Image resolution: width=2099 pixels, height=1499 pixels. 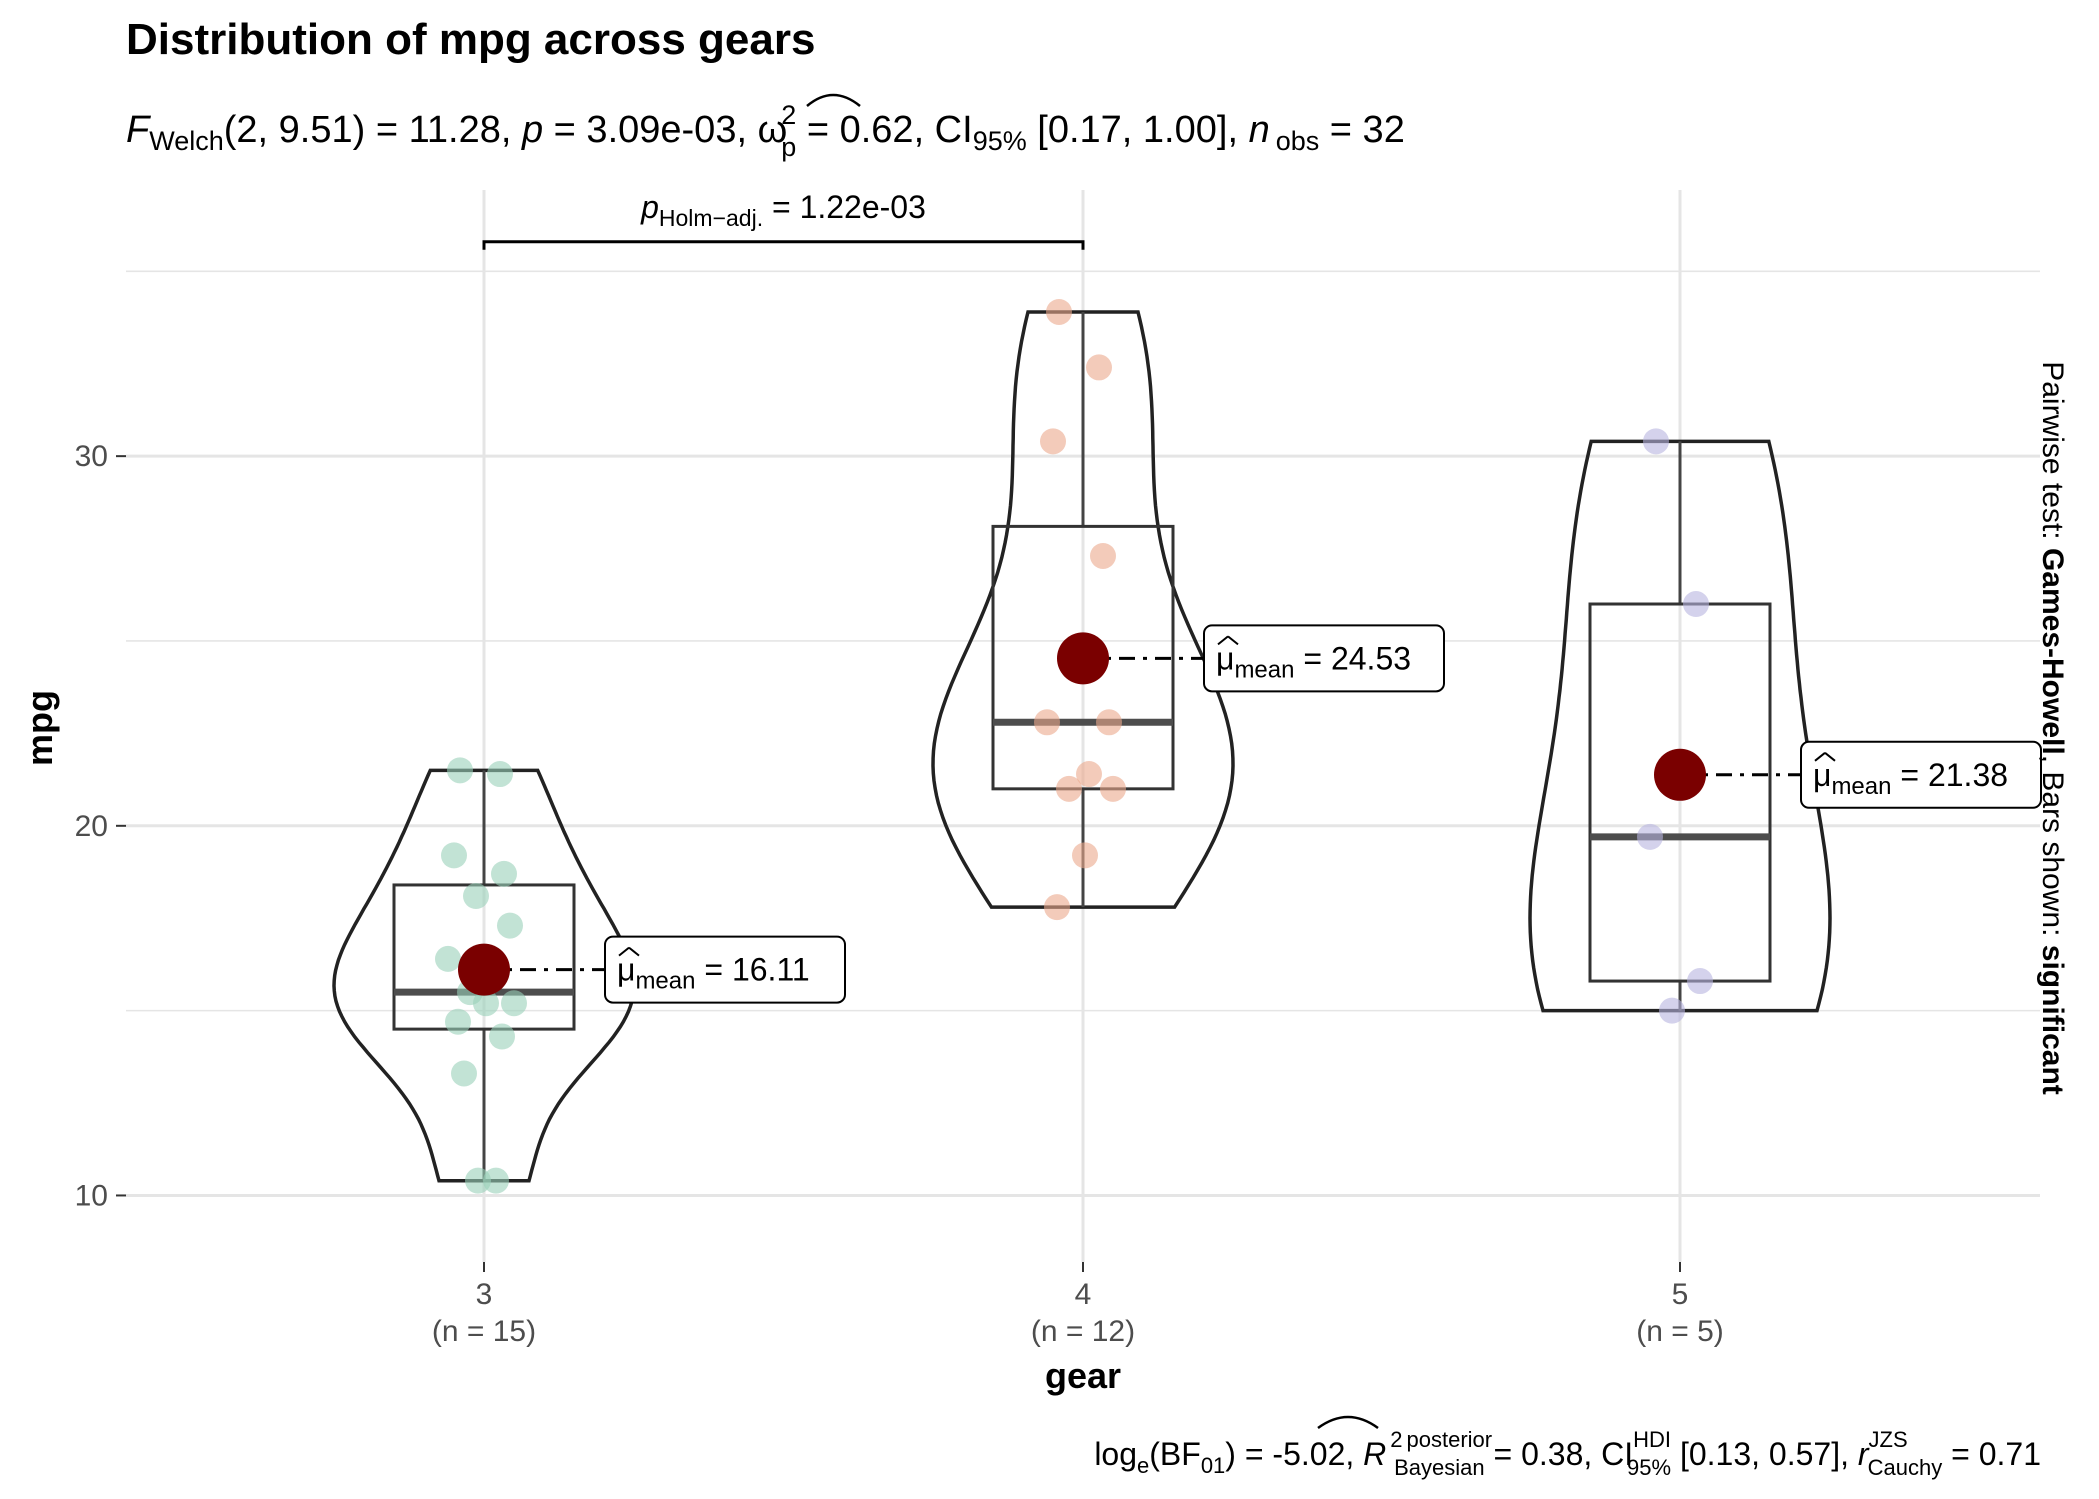 What do you see at coordinates (773, 130) in the screenshot?
I see `omega-hat: ω` at bounding box center [773, 130].